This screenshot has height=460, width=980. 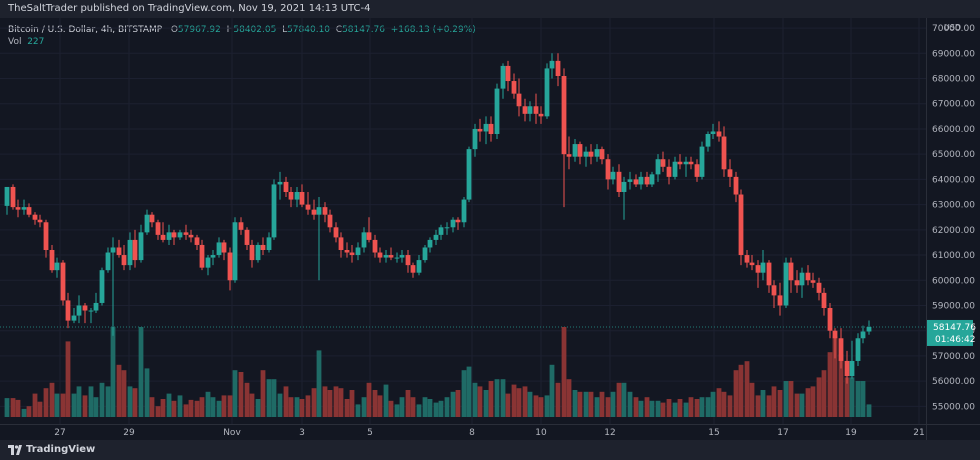 I want to click on time-tick-label: 15, so click(x=713, y=433).